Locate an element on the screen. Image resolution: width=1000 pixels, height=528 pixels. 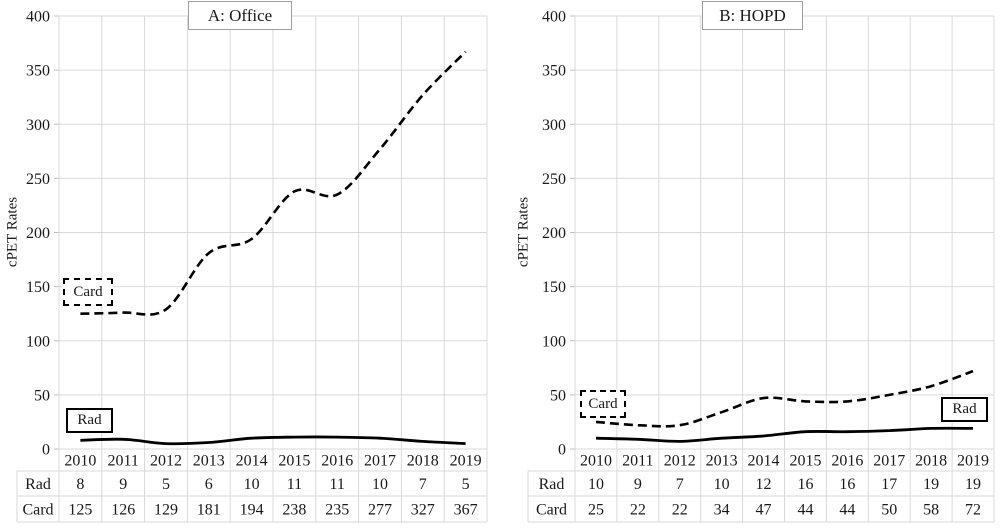
panel-b-card-legend: Card is located at coordinates (603, 404).